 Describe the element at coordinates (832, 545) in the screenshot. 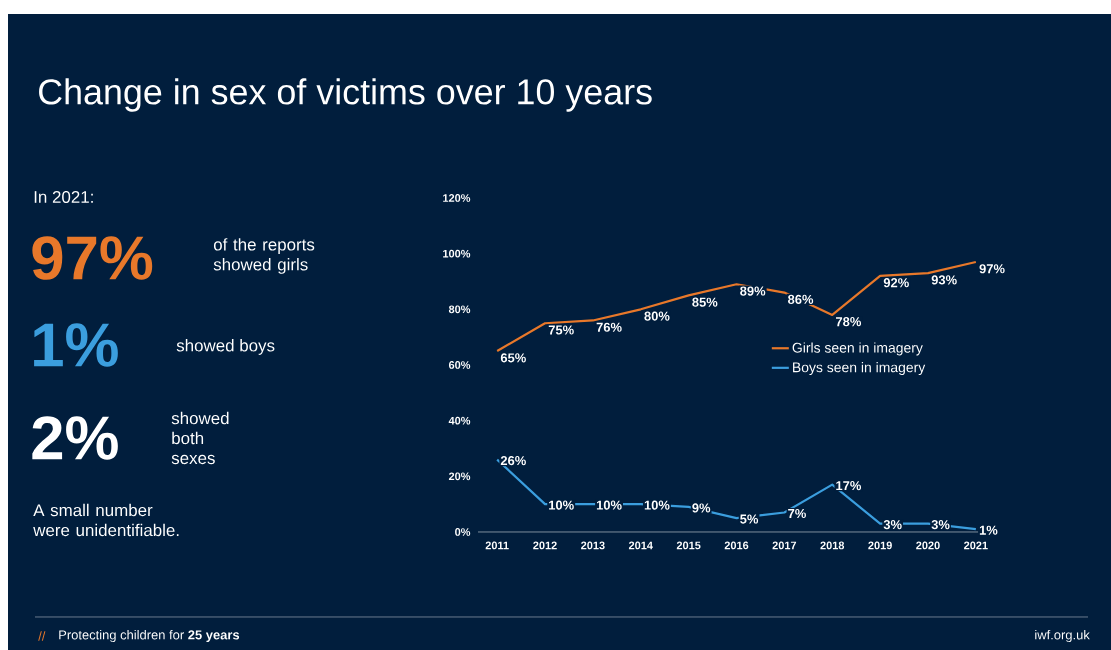

I see `x-tick-label: 2018` at that location.